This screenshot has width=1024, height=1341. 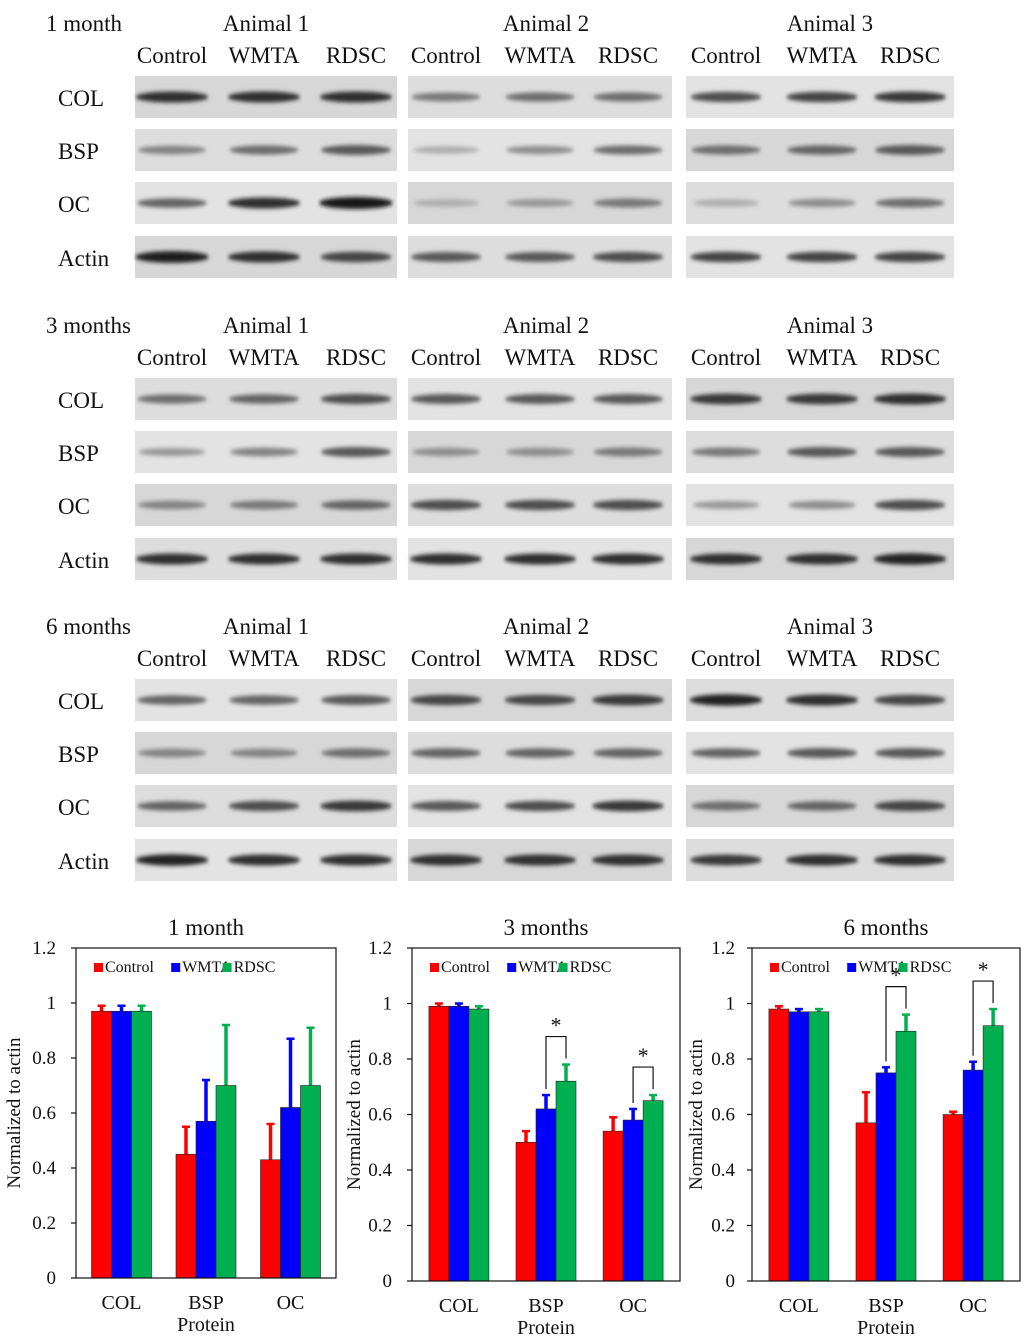 I want to click on legend-label: Control, so click(x=805, y=967).